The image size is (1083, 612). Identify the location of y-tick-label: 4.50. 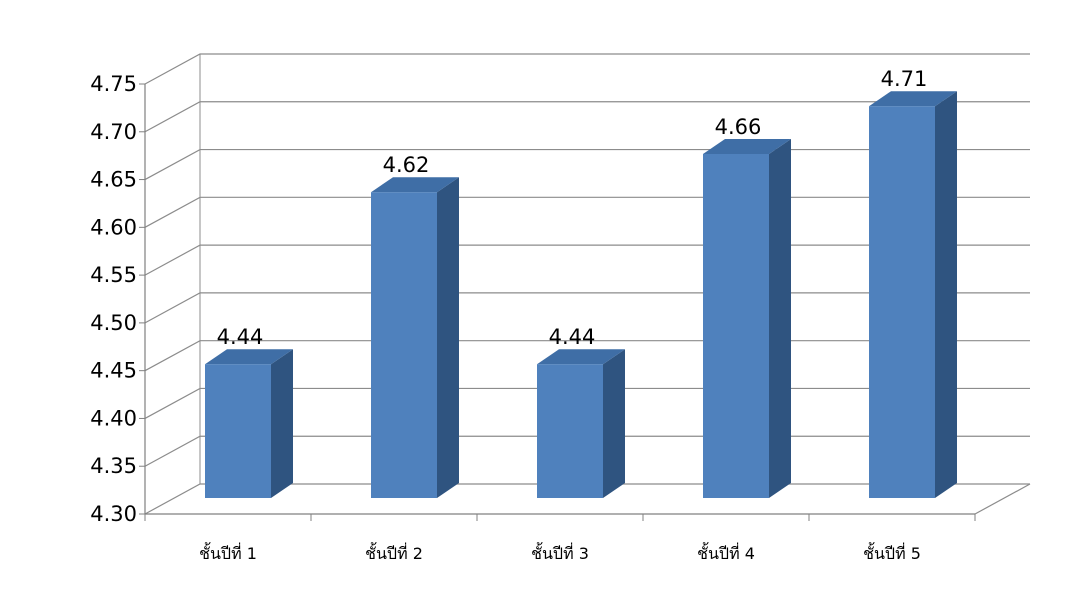
(113, 323).